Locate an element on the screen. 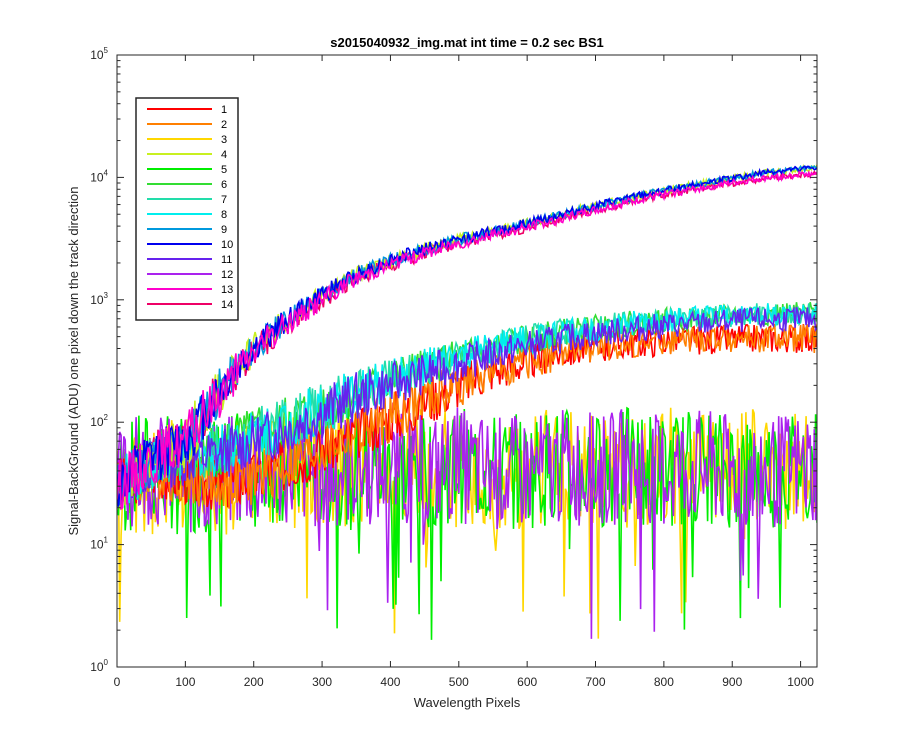 The height and width of the screenshot is (750, 900). legend-box is located at coordinates (187, 209).